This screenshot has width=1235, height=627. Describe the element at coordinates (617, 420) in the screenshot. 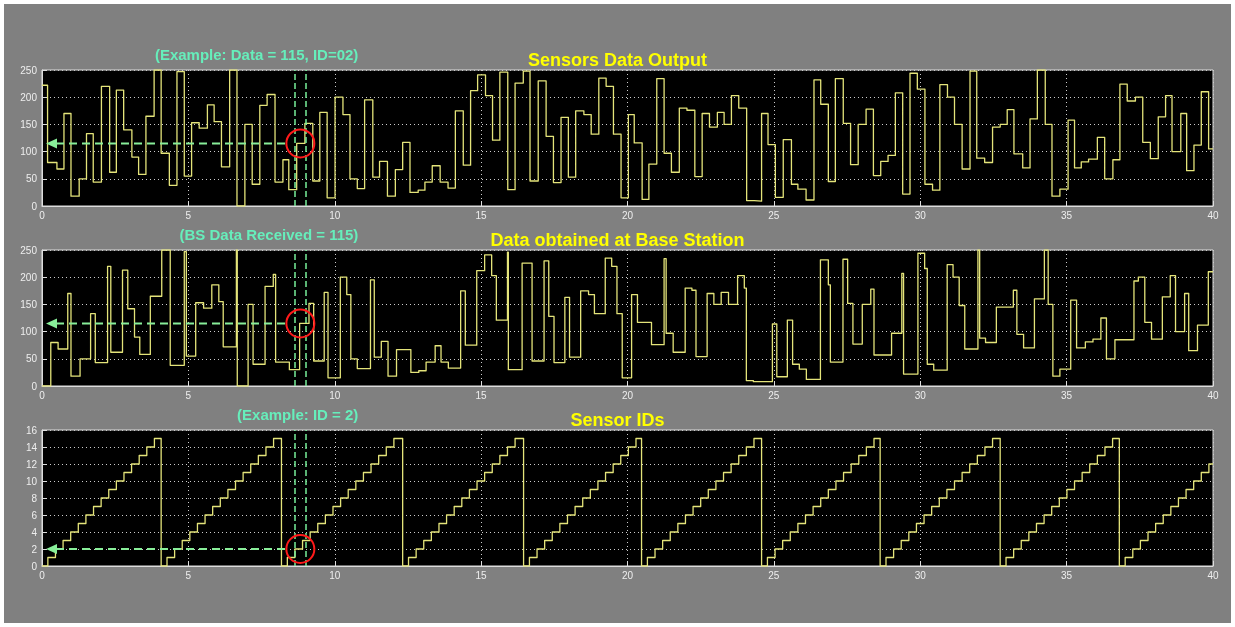

I see `chart-title: Sensor IDs` at that location.